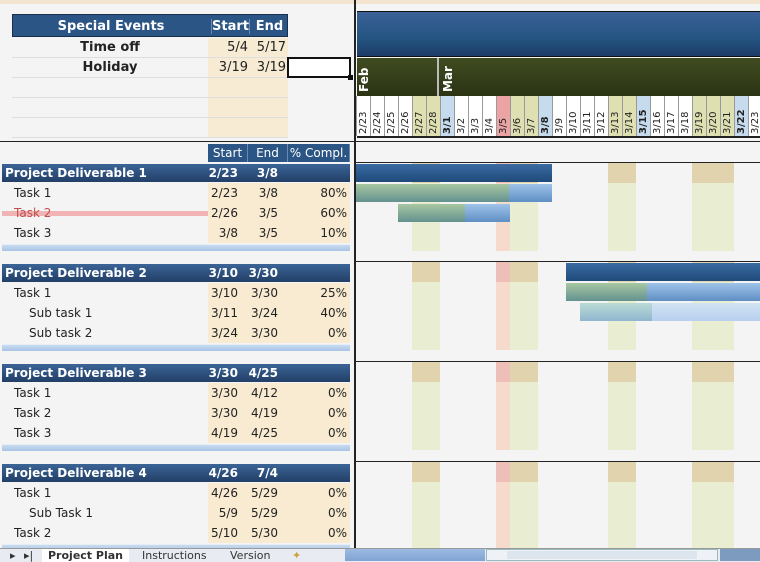  I want to click on day-column-header: 3/5, so click(503, 116).